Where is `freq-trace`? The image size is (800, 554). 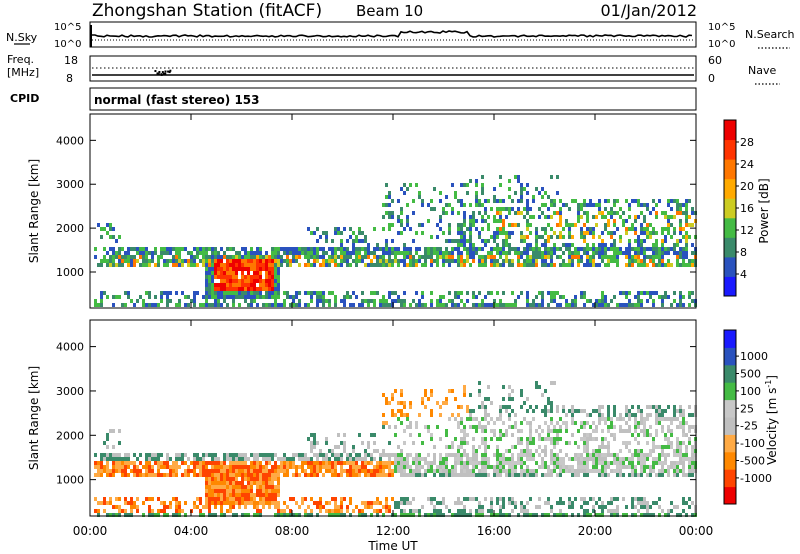 freq-trace is located at coordinates (393, 71).